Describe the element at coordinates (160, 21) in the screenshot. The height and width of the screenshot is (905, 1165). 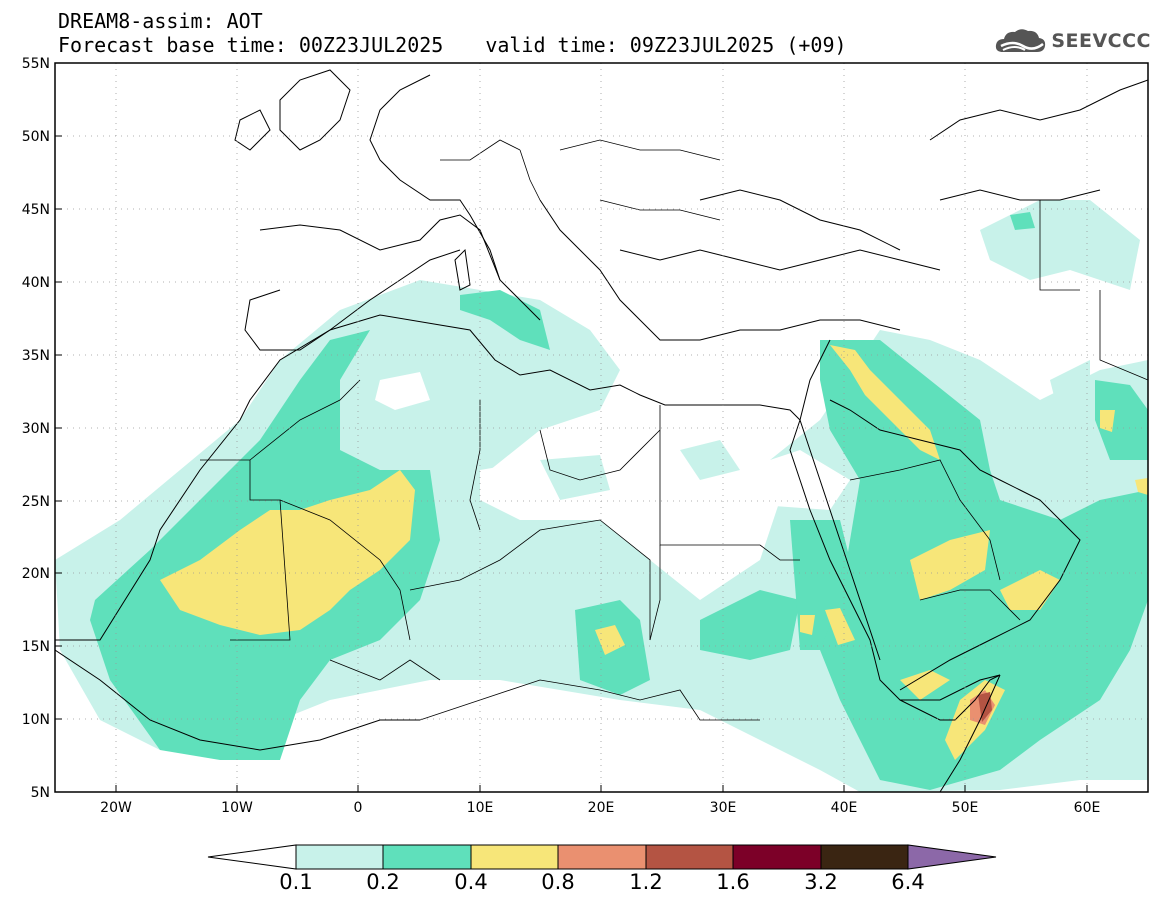
I see `map-title: DREAM8-assim: AOT` at that location.